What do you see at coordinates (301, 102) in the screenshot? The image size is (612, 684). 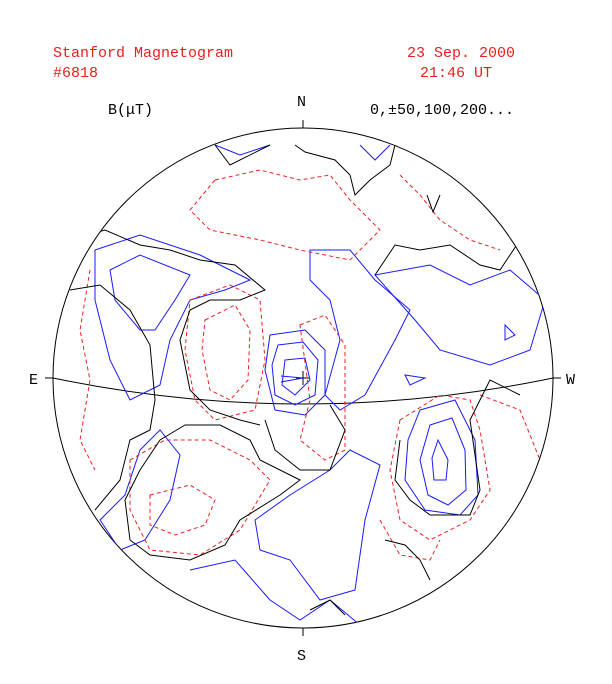 I see `north-label: N` at bounding box center [301, 102].